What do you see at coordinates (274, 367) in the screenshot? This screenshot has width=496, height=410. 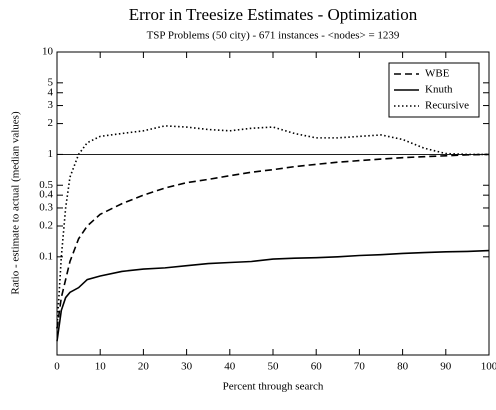 I see `x-tick-label: 50` at bounding box center [274, 367].